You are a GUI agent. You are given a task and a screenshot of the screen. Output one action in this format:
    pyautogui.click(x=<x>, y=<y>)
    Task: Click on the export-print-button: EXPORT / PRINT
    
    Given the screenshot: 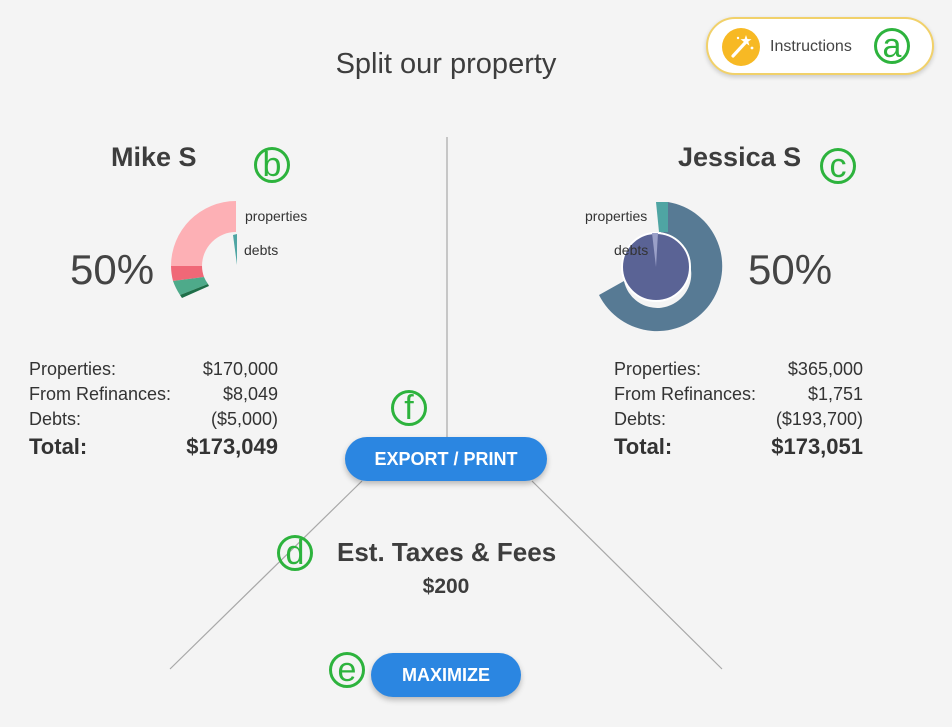 What is the action you would take?
    pyautogui.click(x=446, y=459)
    